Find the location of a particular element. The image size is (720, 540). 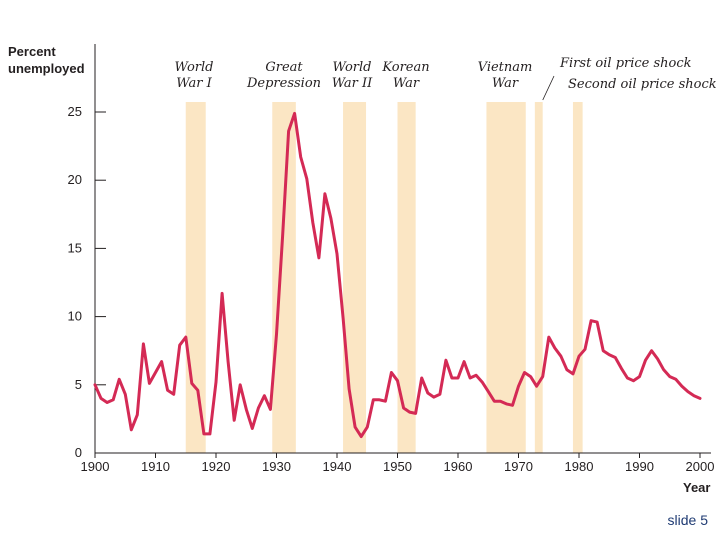

data-point-1936 is located at coordinates (313, 222).